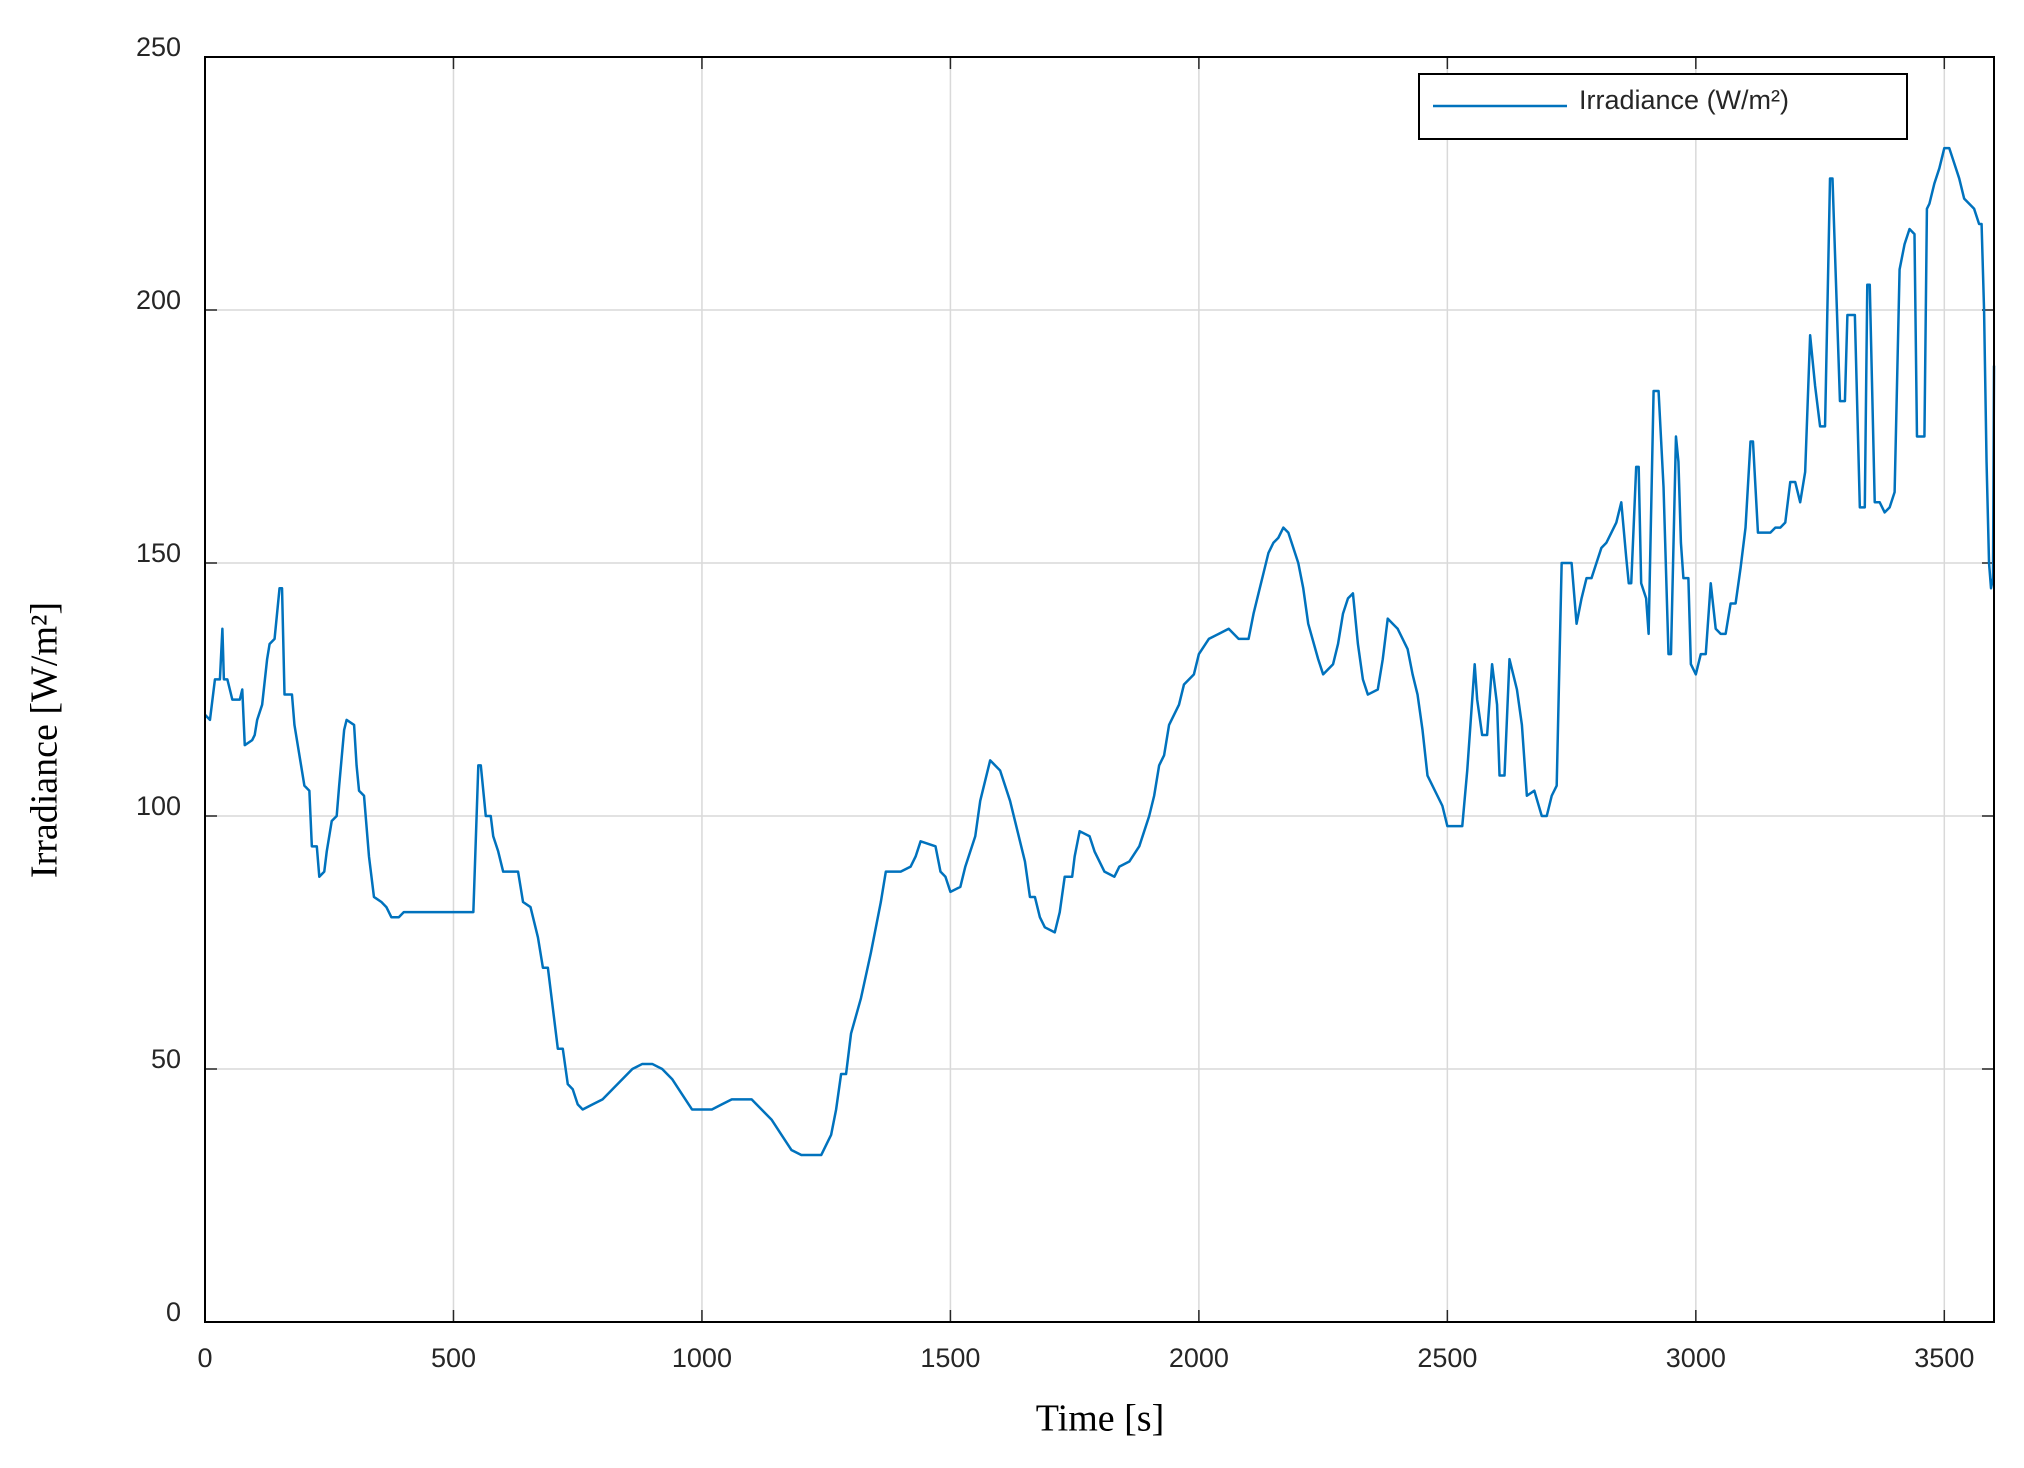 This screenshot has height=1468, width=2024. I want to click on x-tick-label: 0, so click(204, 1358).